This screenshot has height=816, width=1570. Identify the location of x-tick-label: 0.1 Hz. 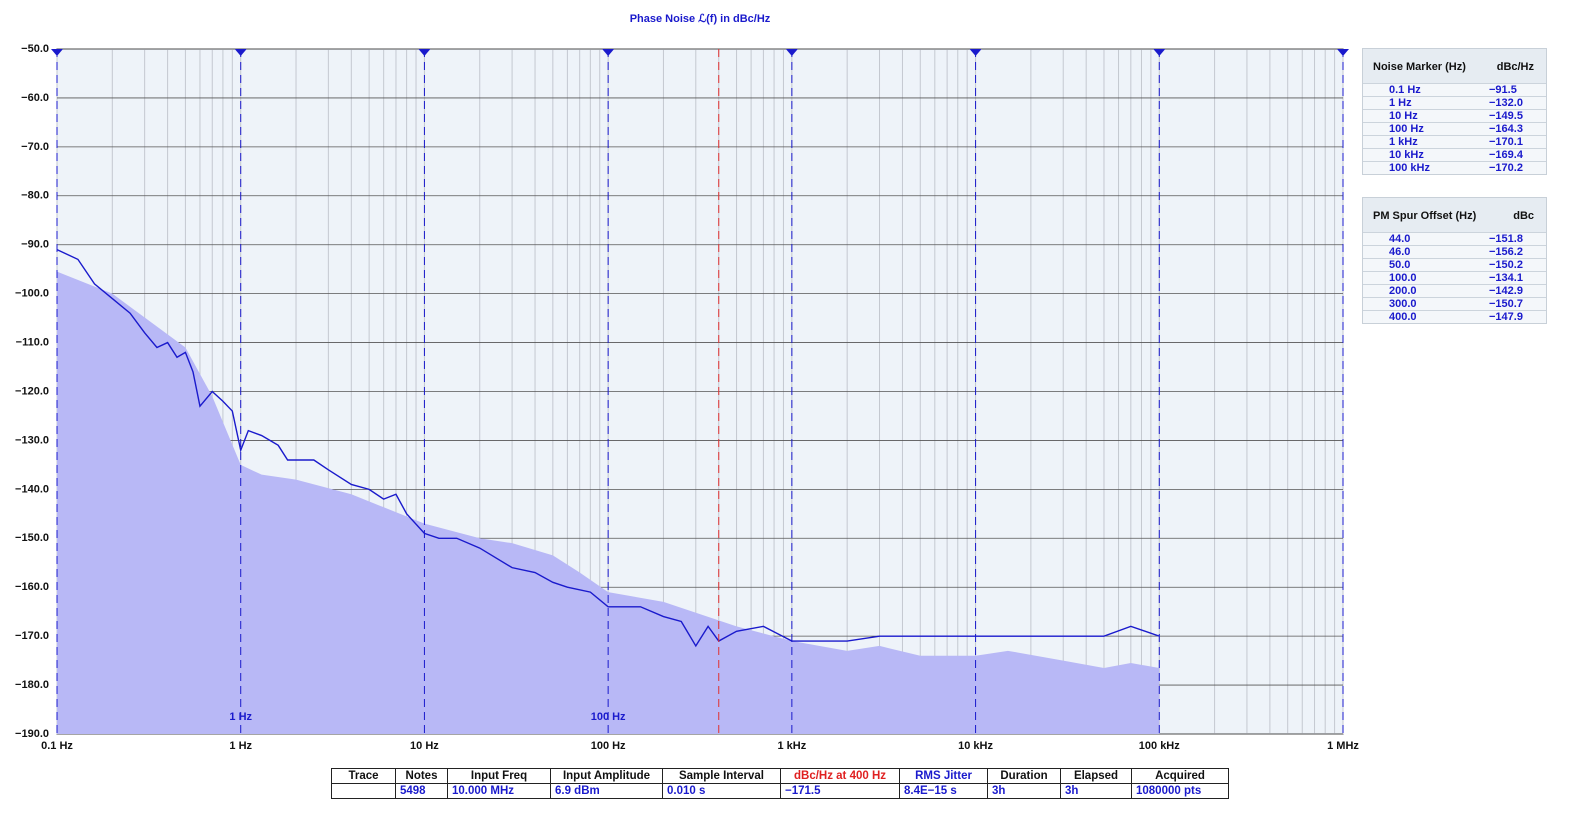
(57, 746).